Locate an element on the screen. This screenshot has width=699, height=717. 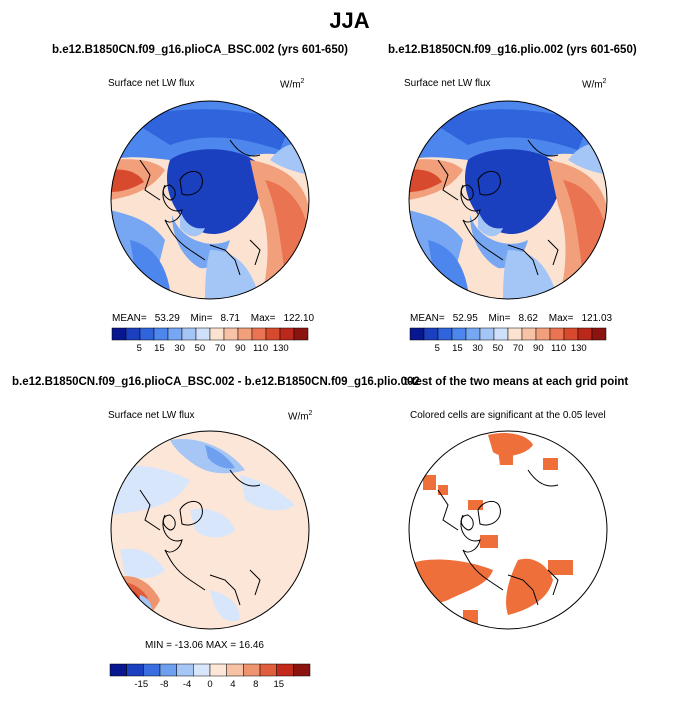
panel2-colorbar-tick-label: 15 is located at coordinates (457, 348).